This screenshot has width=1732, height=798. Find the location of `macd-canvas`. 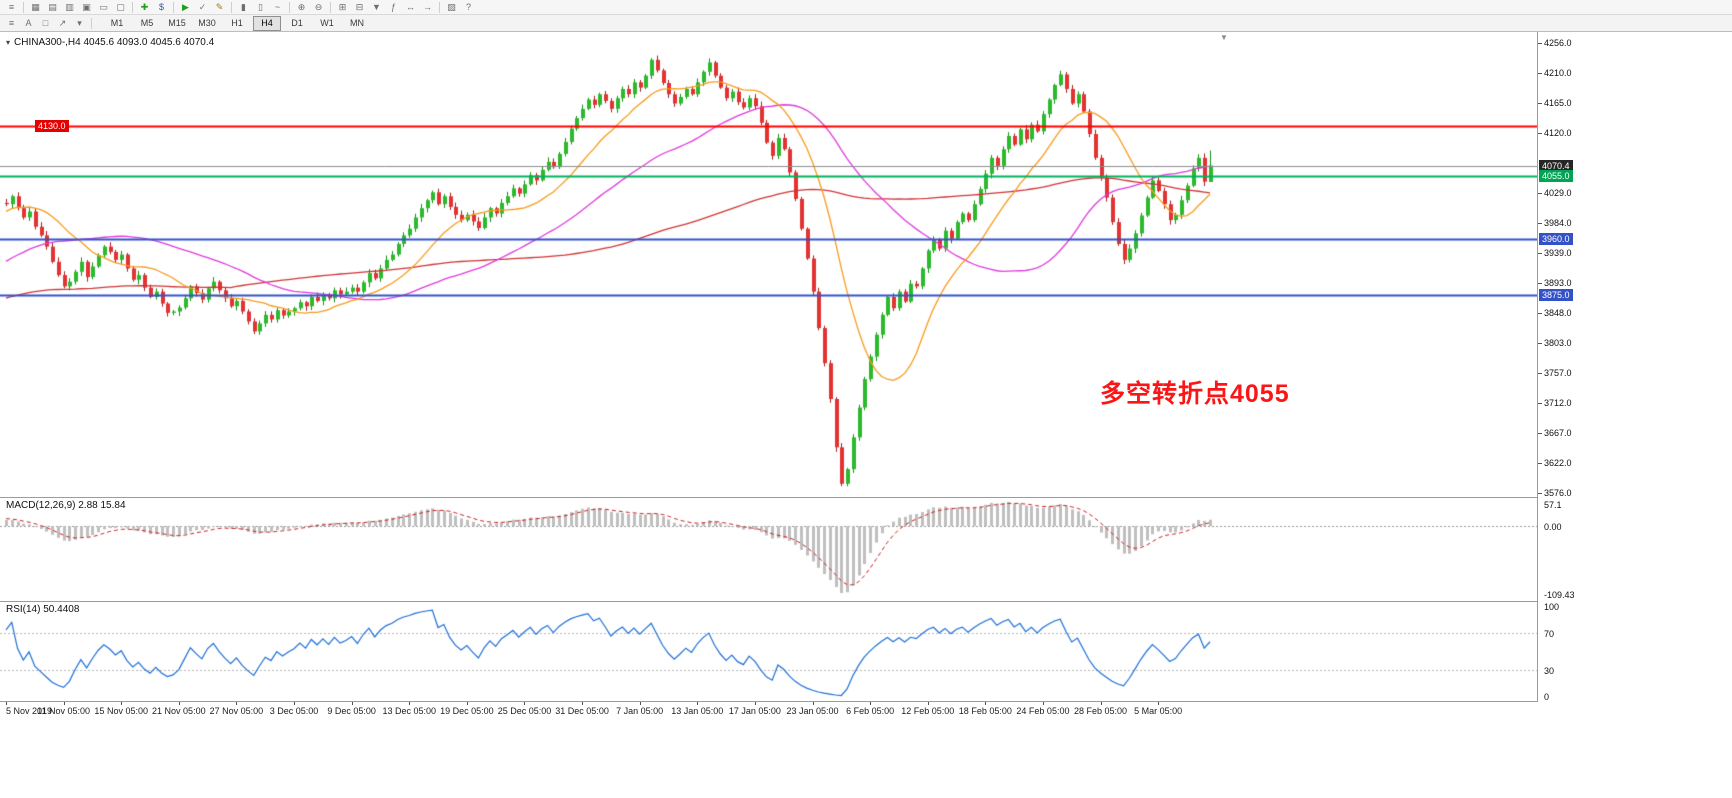

macd-canvas is located at coordinates (768, 549).